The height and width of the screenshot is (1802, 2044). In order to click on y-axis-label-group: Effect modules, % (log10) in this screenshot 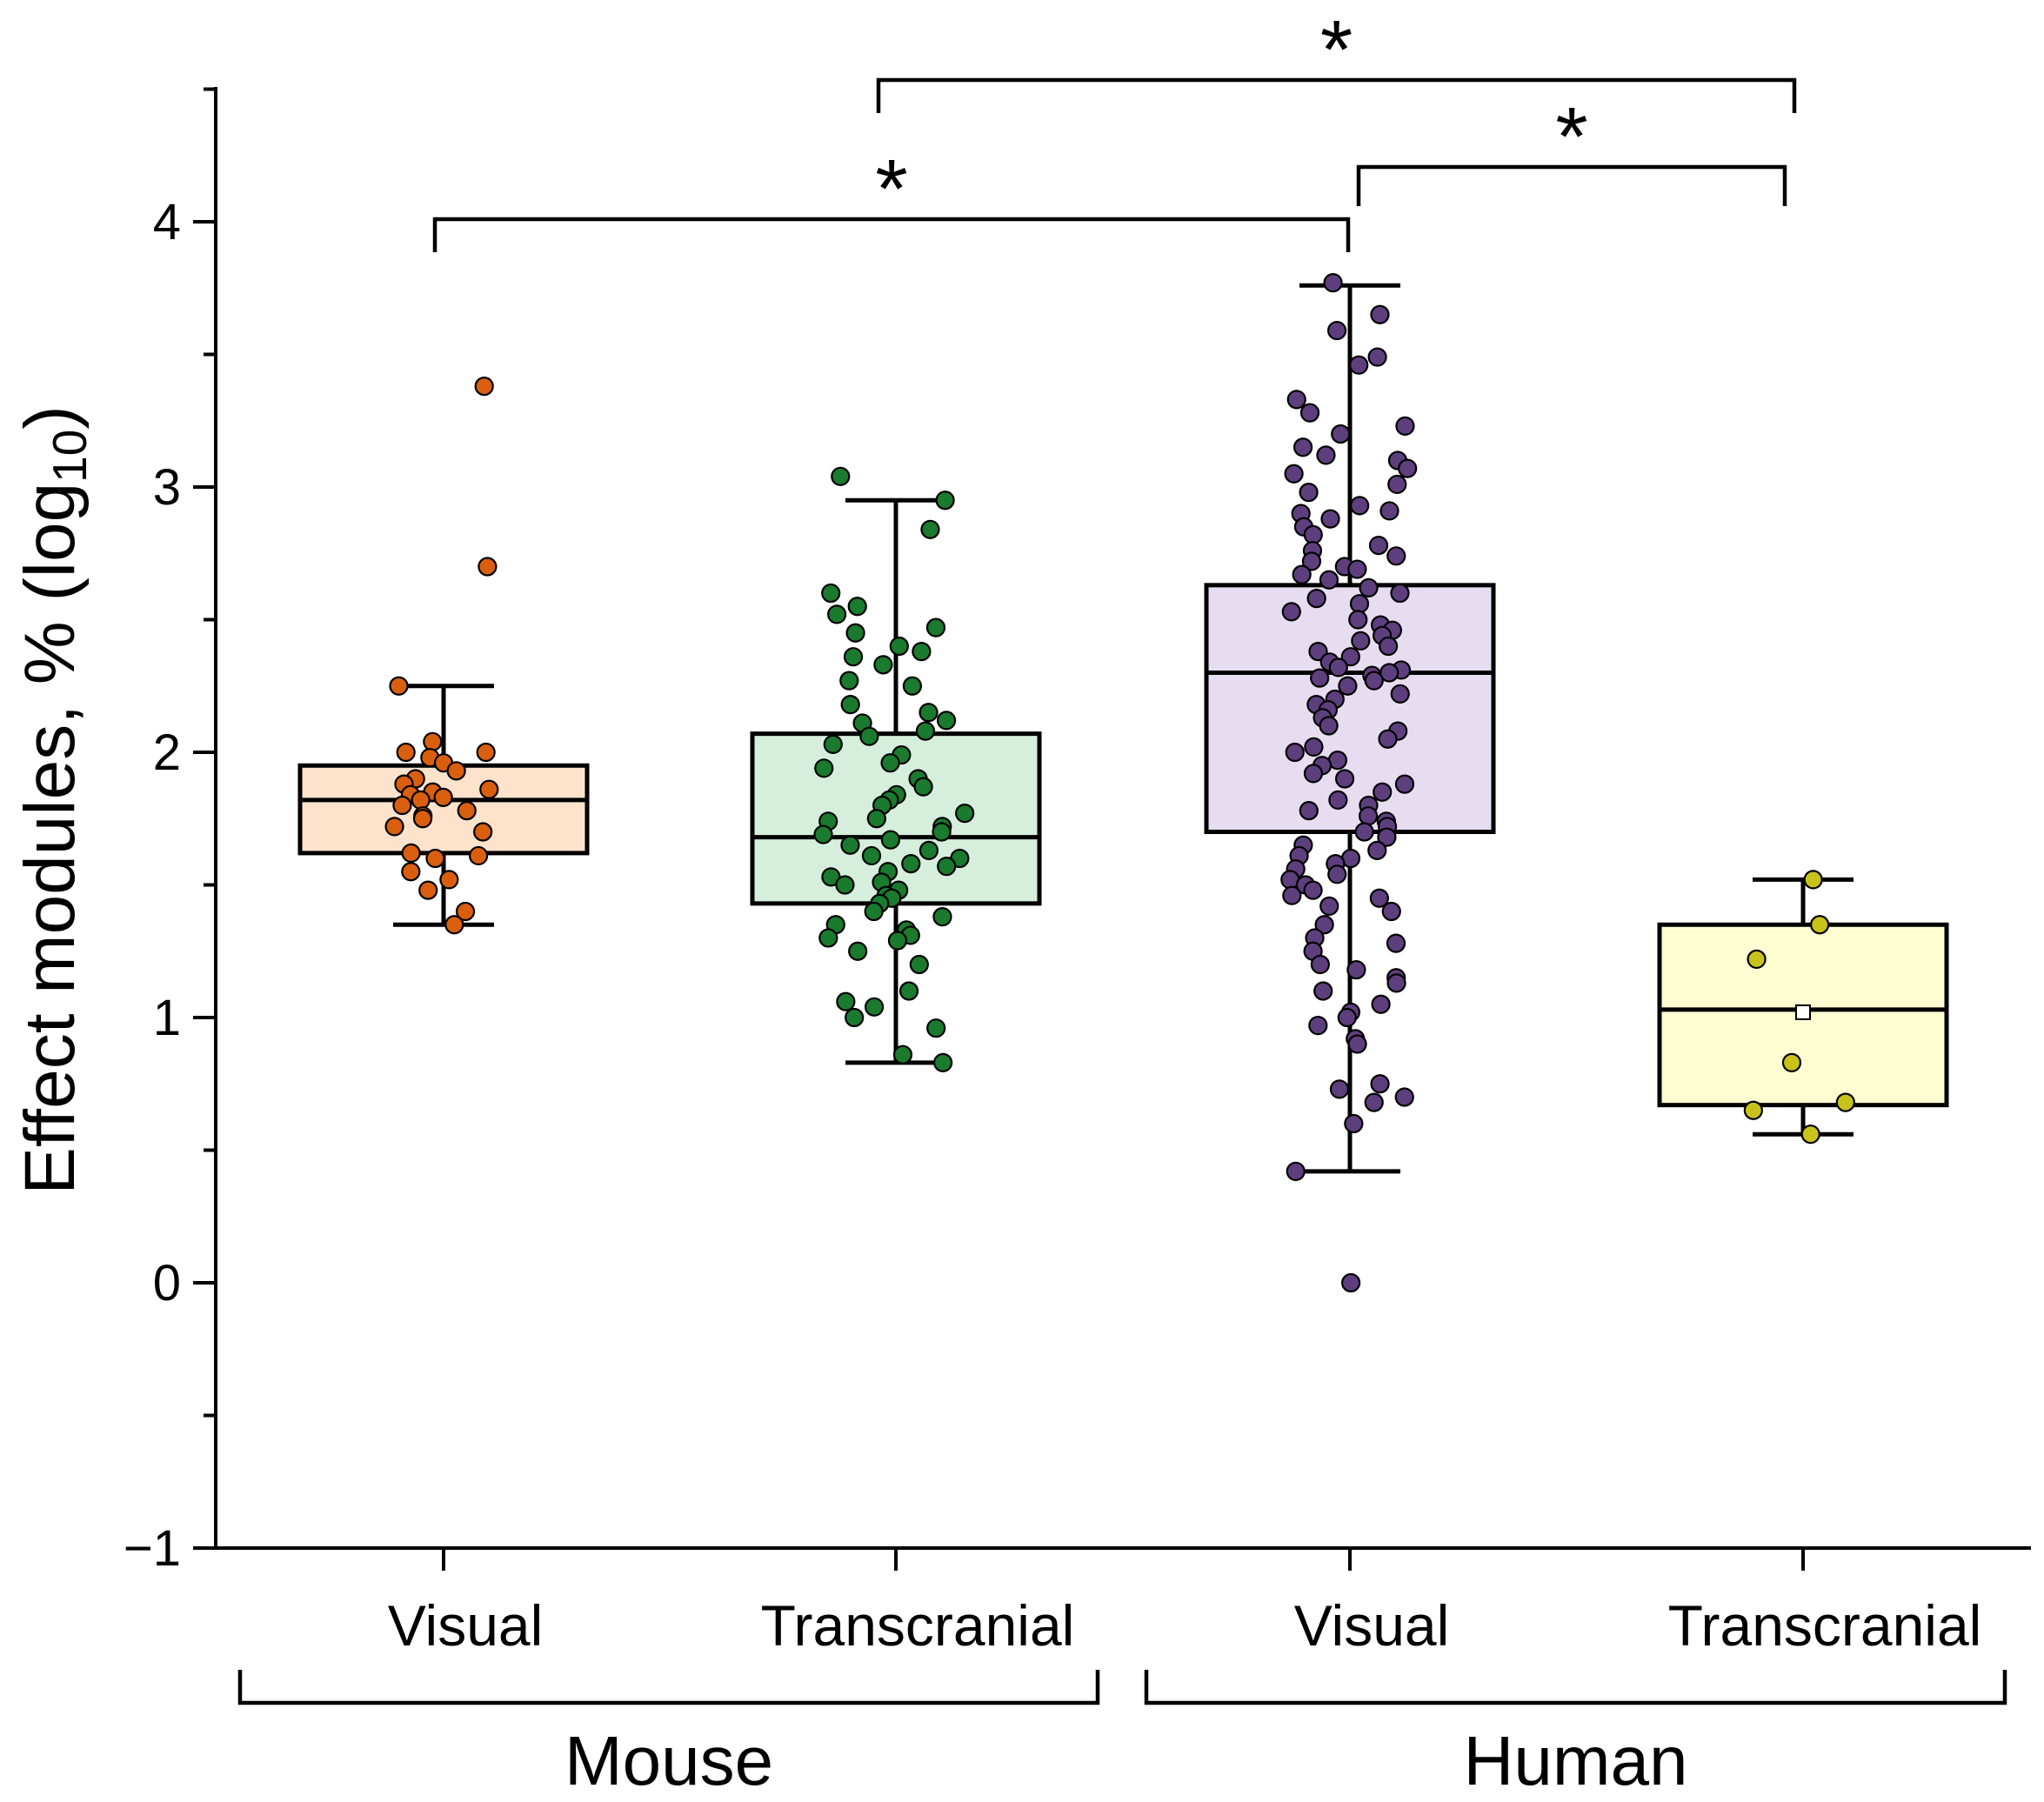, I will do `click(53, 799)`.